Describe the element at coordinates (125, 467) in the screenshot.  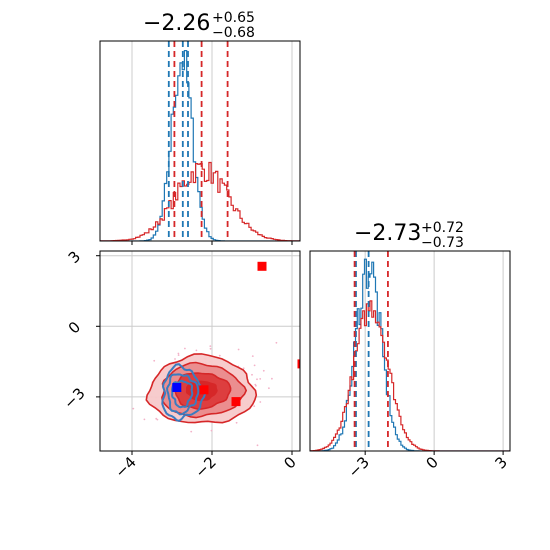
I see `x-tick-label: −4` at that location.